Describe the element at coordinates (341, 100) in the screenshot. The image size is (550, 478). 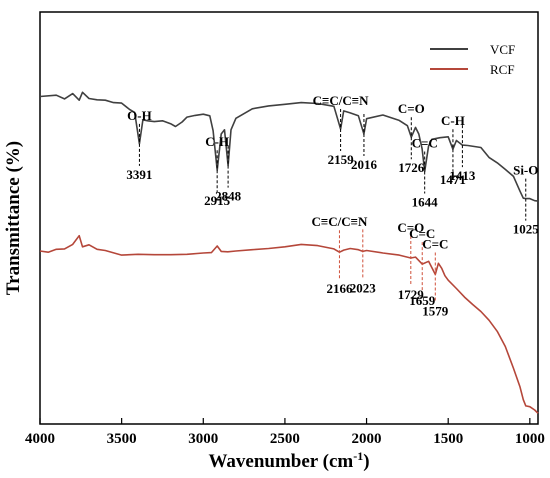
I see `annotation-label-2159: C≡C/C≡N` at that location.